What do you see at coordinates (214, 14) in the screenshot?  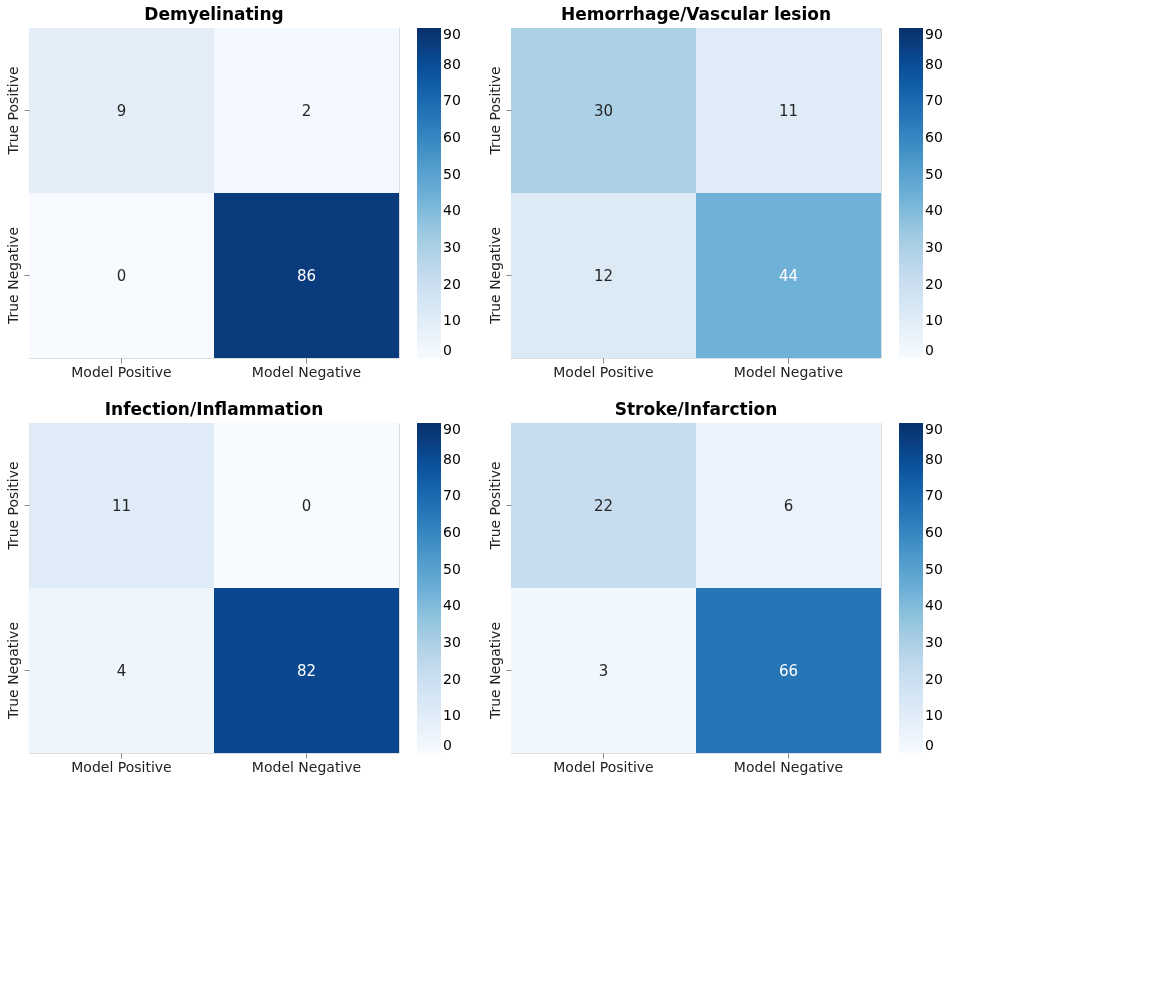 I see `chart-title: Demyelinating` at bounding box center [214, 14].